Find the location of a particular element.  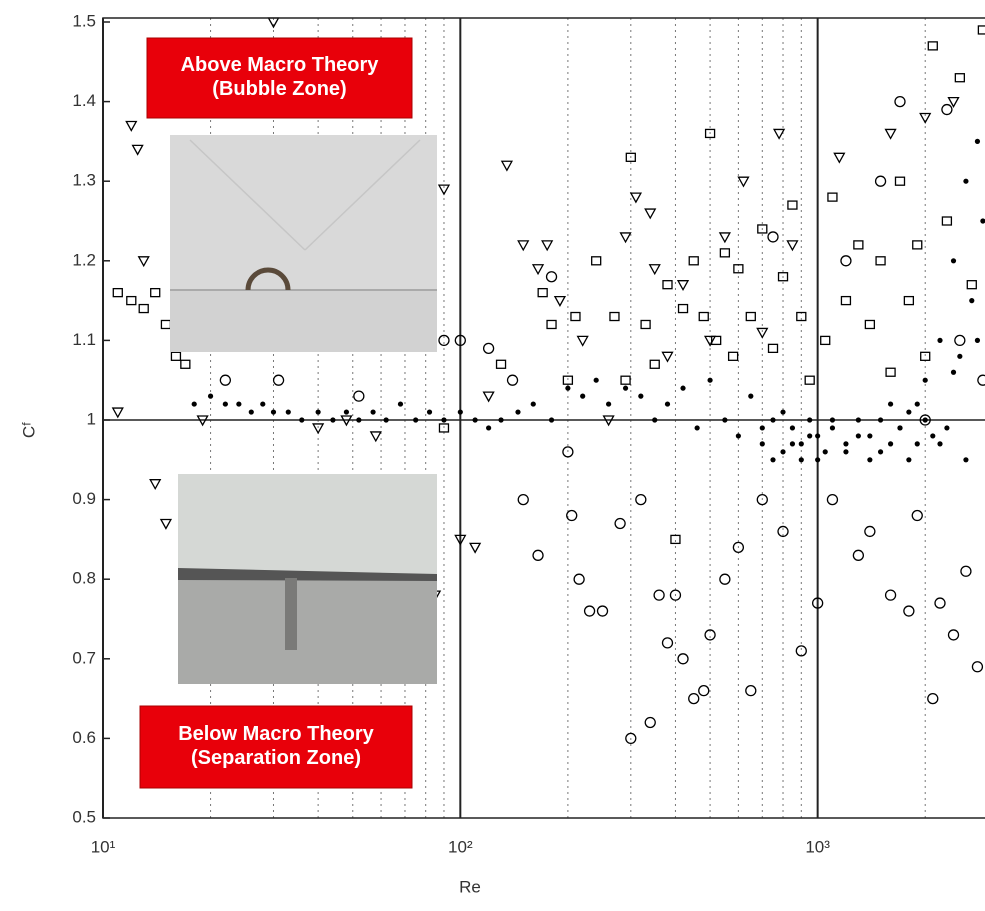

x-tick-label: 10³ is located at coordinates (817, 846).